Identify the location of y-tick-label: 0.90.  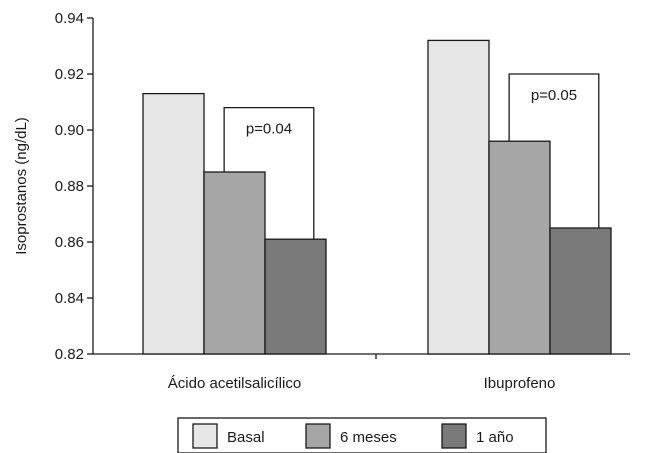
(69, 130).